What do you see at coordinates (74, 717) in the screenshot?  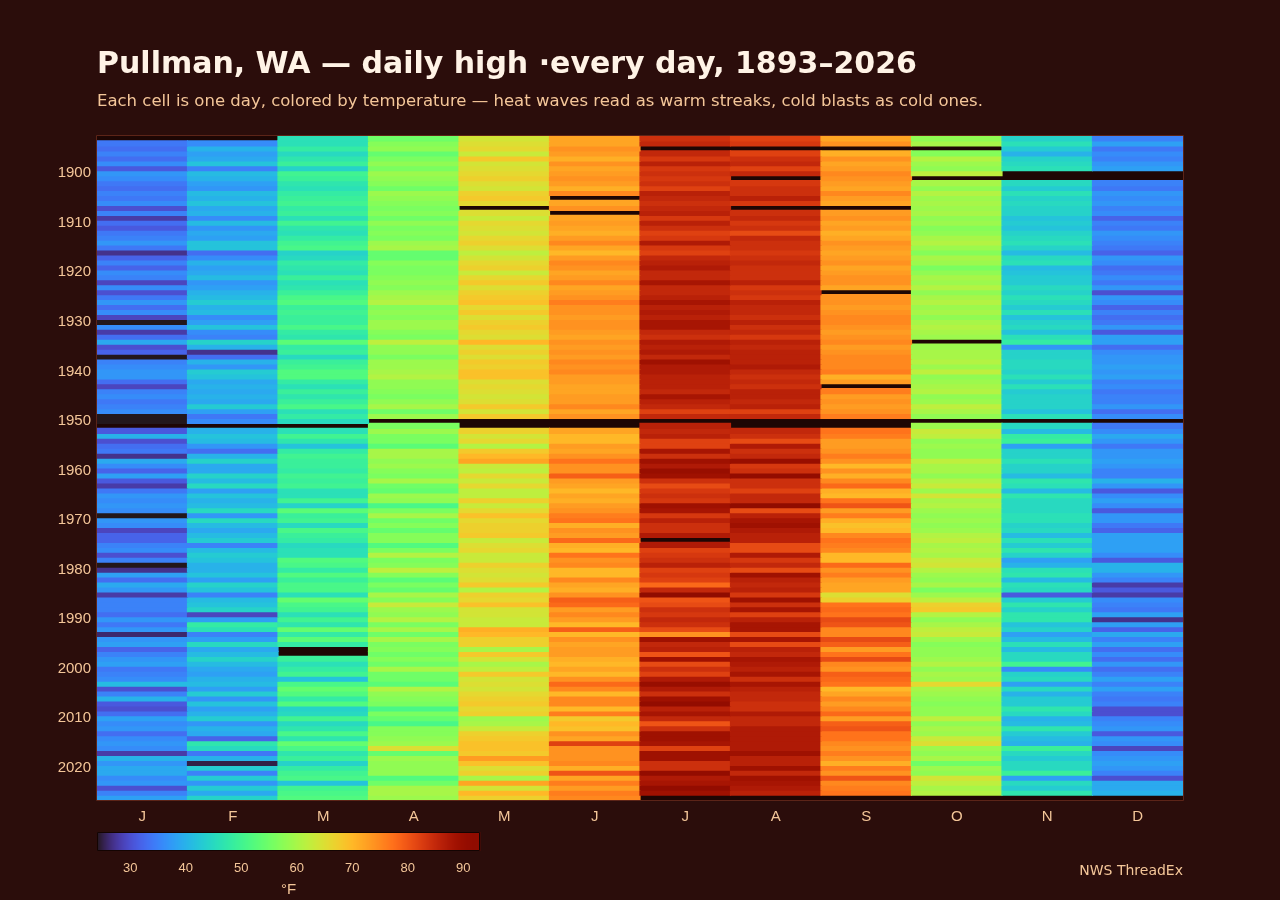 I see `y-tick-label: 2010` at bounding box center [74, 717].